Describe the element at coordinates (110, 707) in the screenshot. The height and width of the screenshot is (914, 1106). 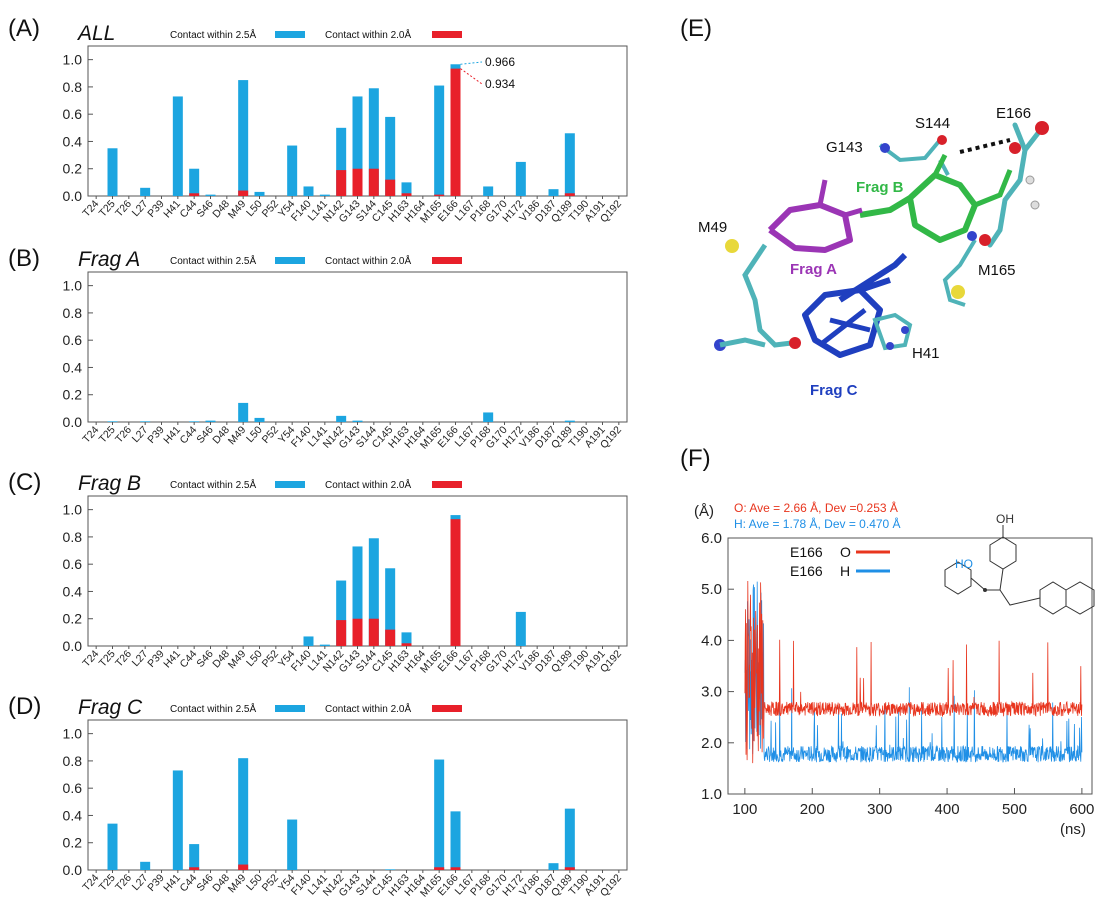
I see `chart-title: Frag C` at that location.